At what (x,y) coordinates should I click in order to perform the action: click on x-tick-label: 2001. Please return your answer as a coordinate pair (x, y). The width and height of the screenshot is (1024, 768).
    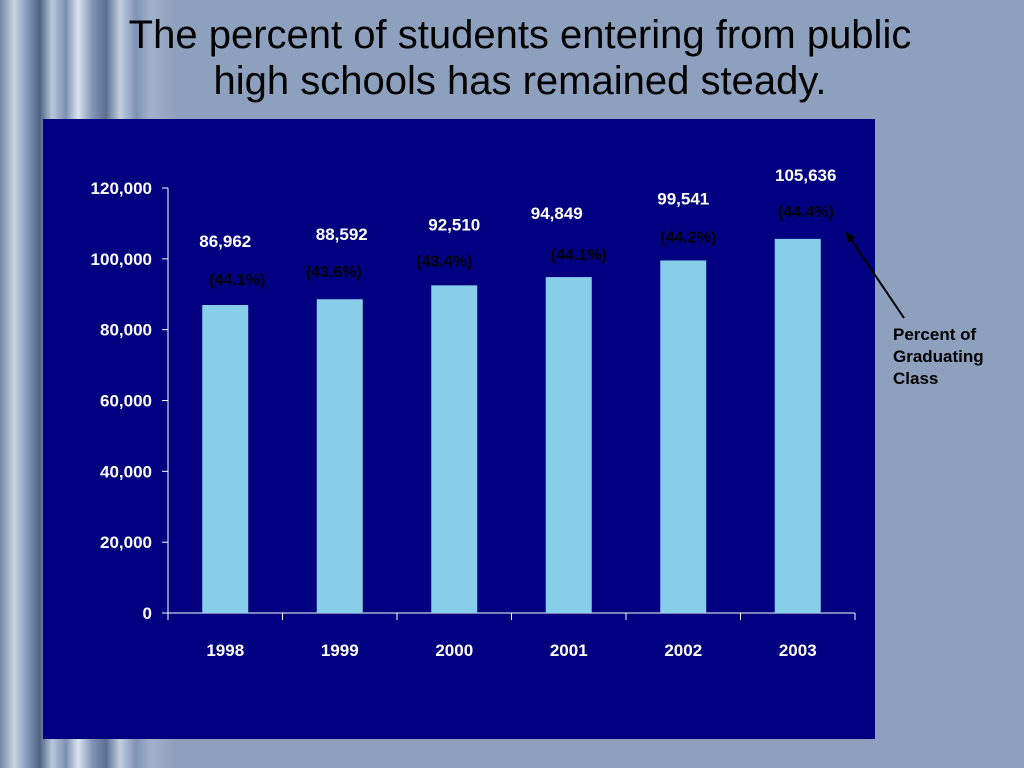
    Looking at the image, I should click on (569, 650).